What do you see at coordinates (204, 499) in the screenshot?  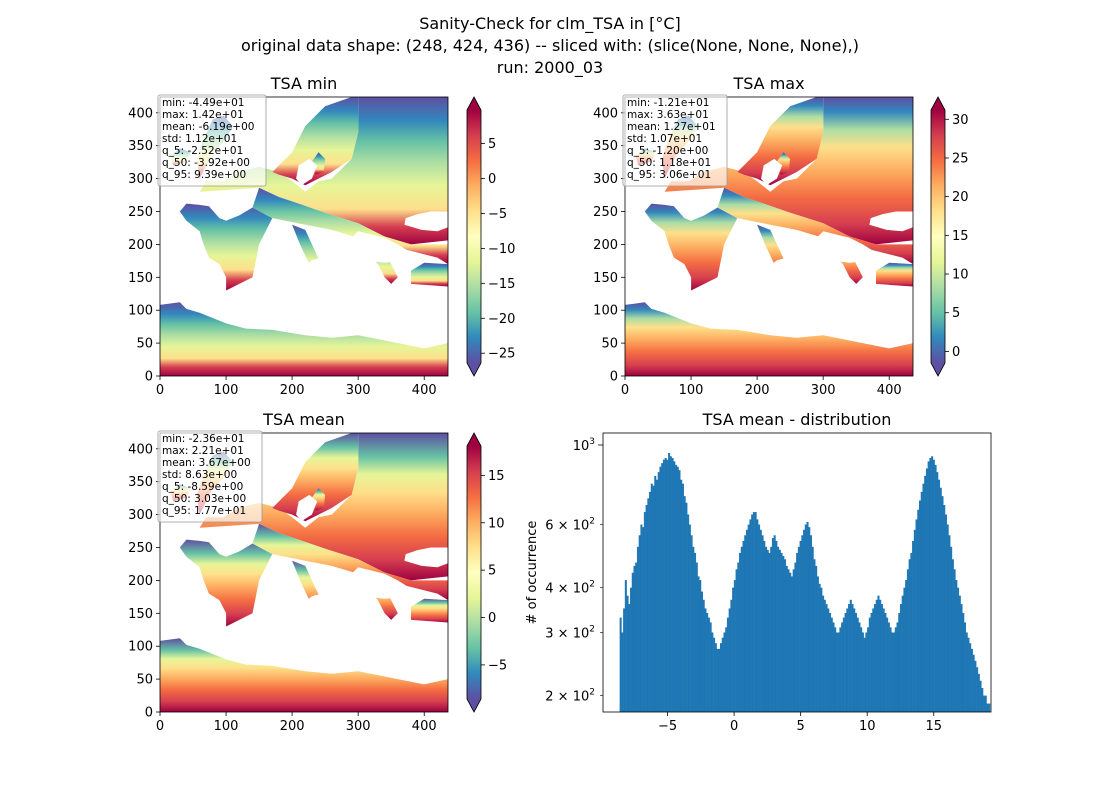 I see `stats-line: q_50: 3.03e+00` at bounding box center [204, 499].